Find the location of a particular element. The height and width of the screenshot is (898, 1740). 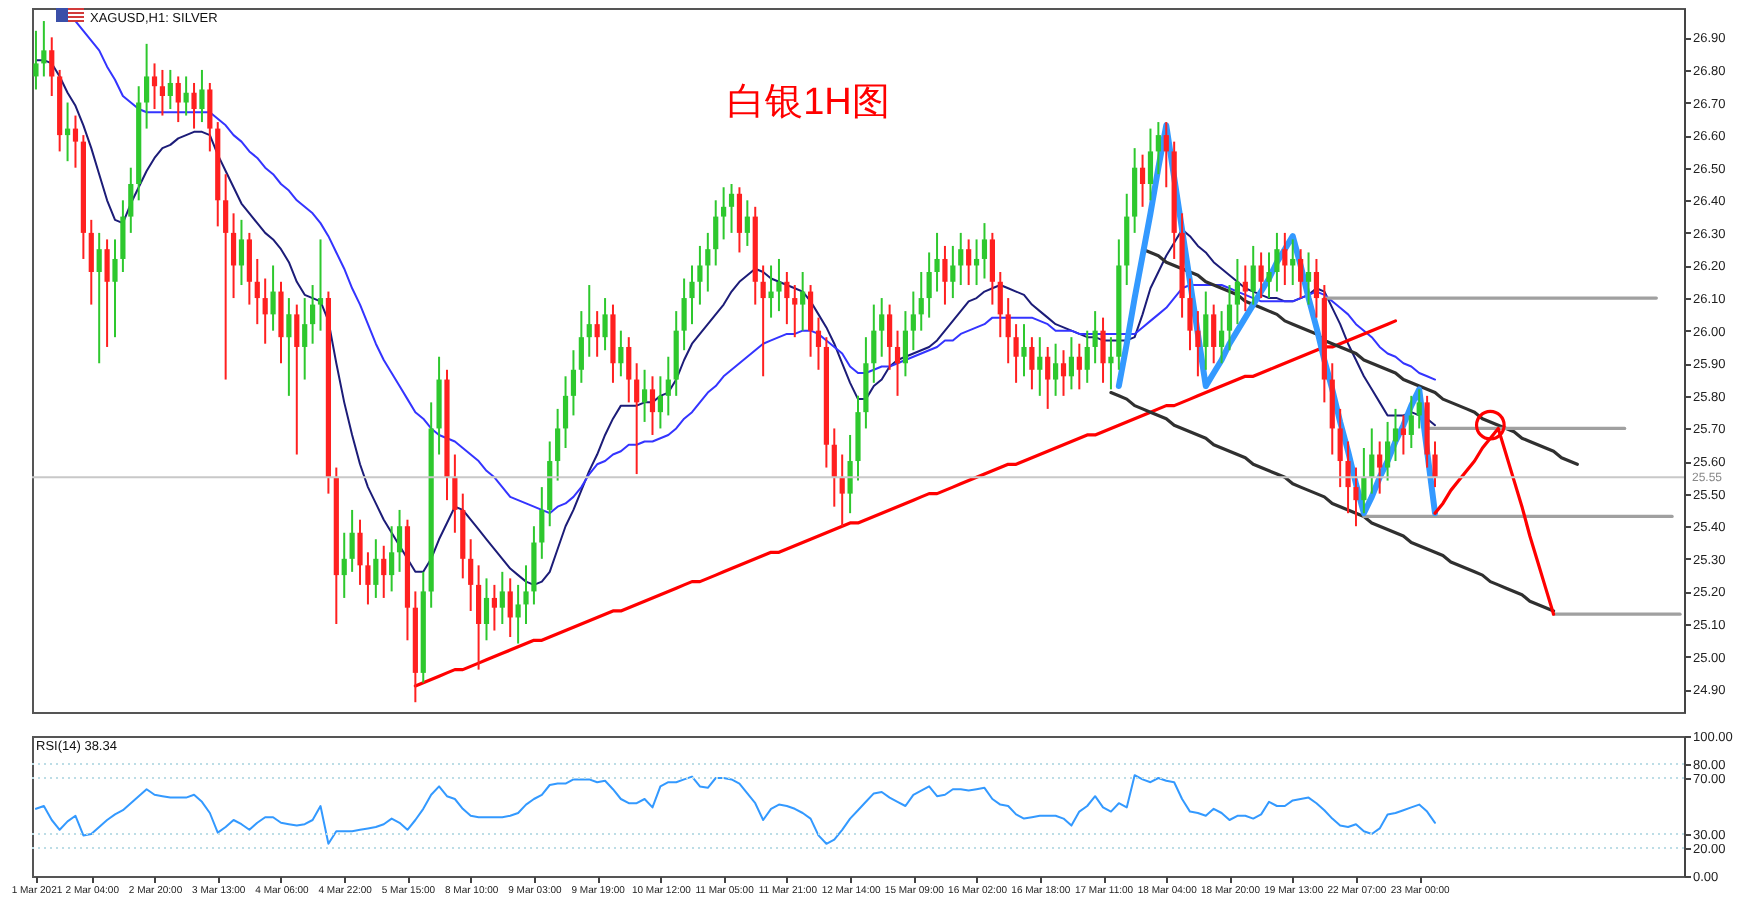

line-series is located at coordinates (735, 809).